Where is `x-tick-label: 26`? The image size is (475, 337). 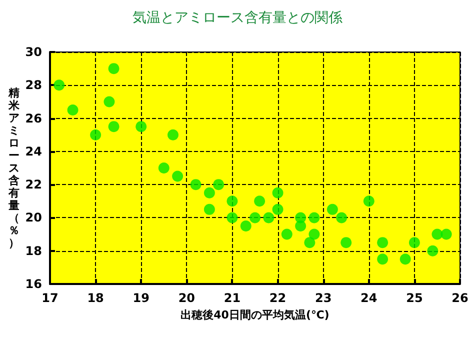
x-tick-label: 26 is located at coordinates (460, 298).